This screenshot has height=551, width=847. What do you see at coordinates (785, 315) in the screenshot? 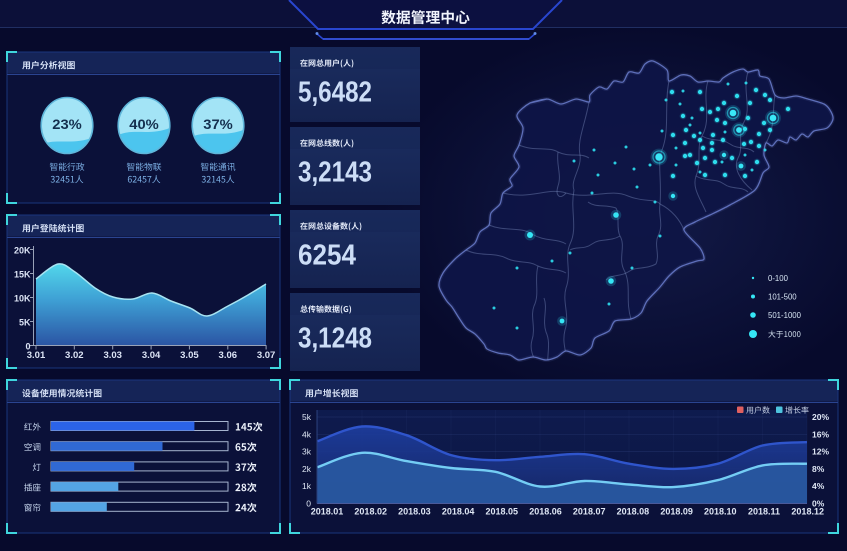
I see `svg-text: 501-1000` at bounding box center [785, 315].